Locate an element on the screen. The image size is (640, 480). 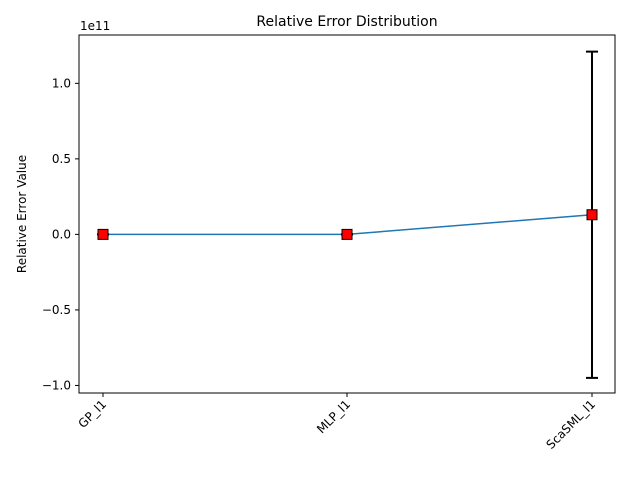
y-tick-label: 1.0 is located at coordinates (61, 83).